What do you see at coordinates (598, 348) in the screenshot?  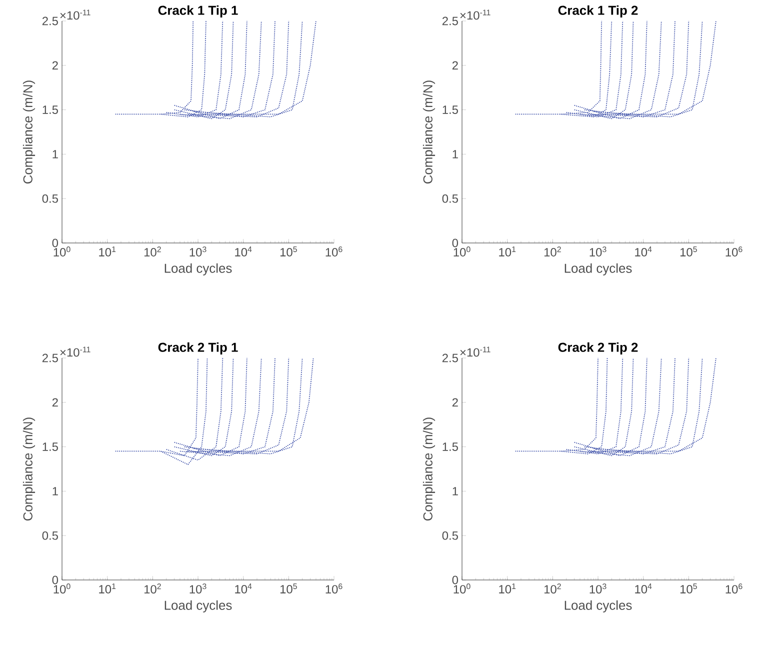 I see `chart-title: Crack 2 Tip 2` at bounding box center [598, 348].